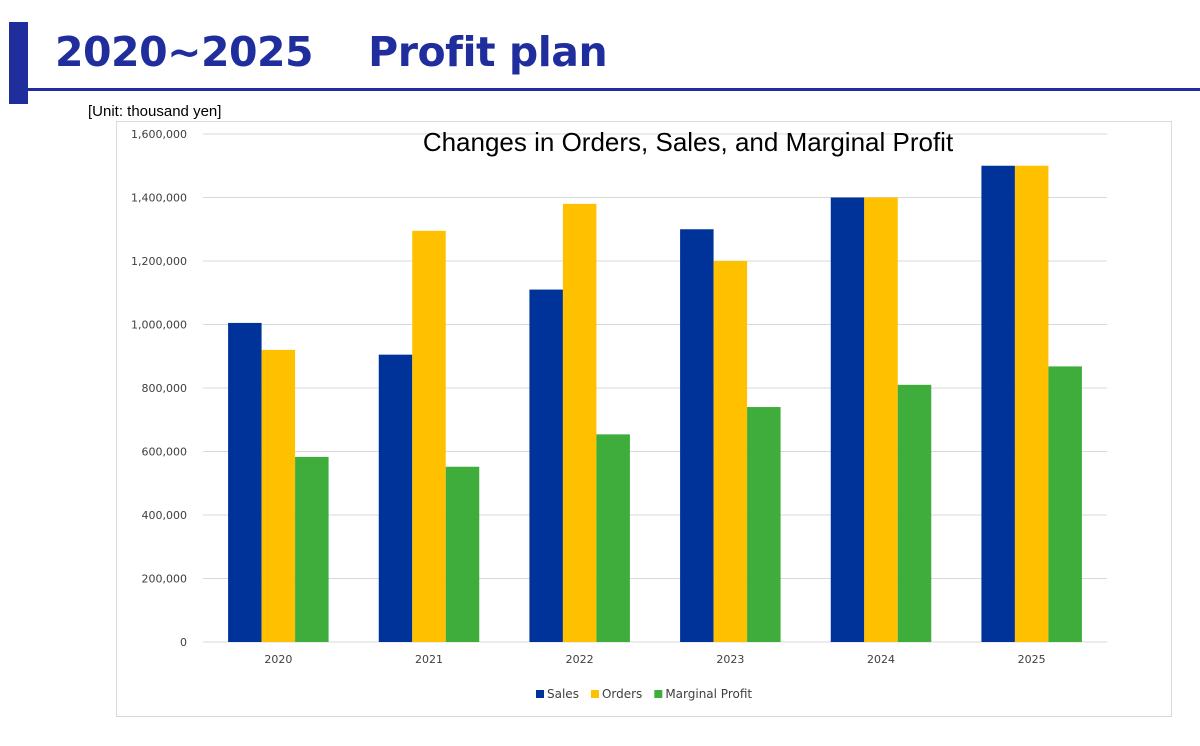 This screenshot has height=746, width=1200. Describe the element at coordinates (278, 659) in the screenshot. I see `x-tick-label: 2020` at that location.